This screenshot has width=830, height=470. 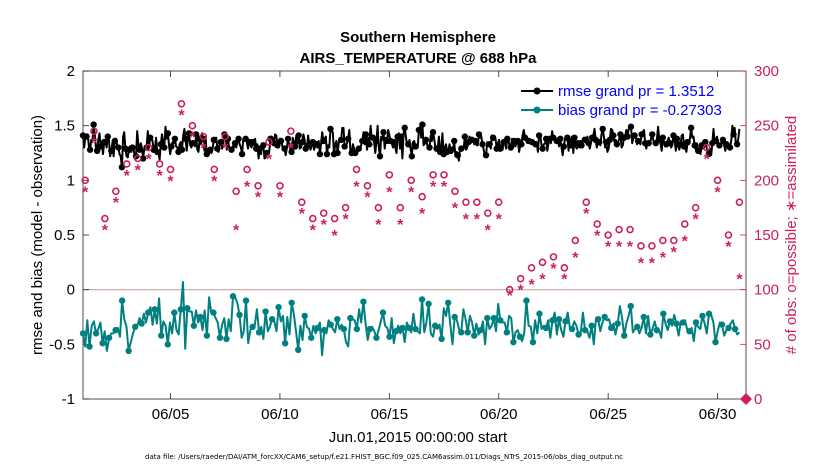 I want to click on y2-tick-label: 100, so click(x=766, y=290).